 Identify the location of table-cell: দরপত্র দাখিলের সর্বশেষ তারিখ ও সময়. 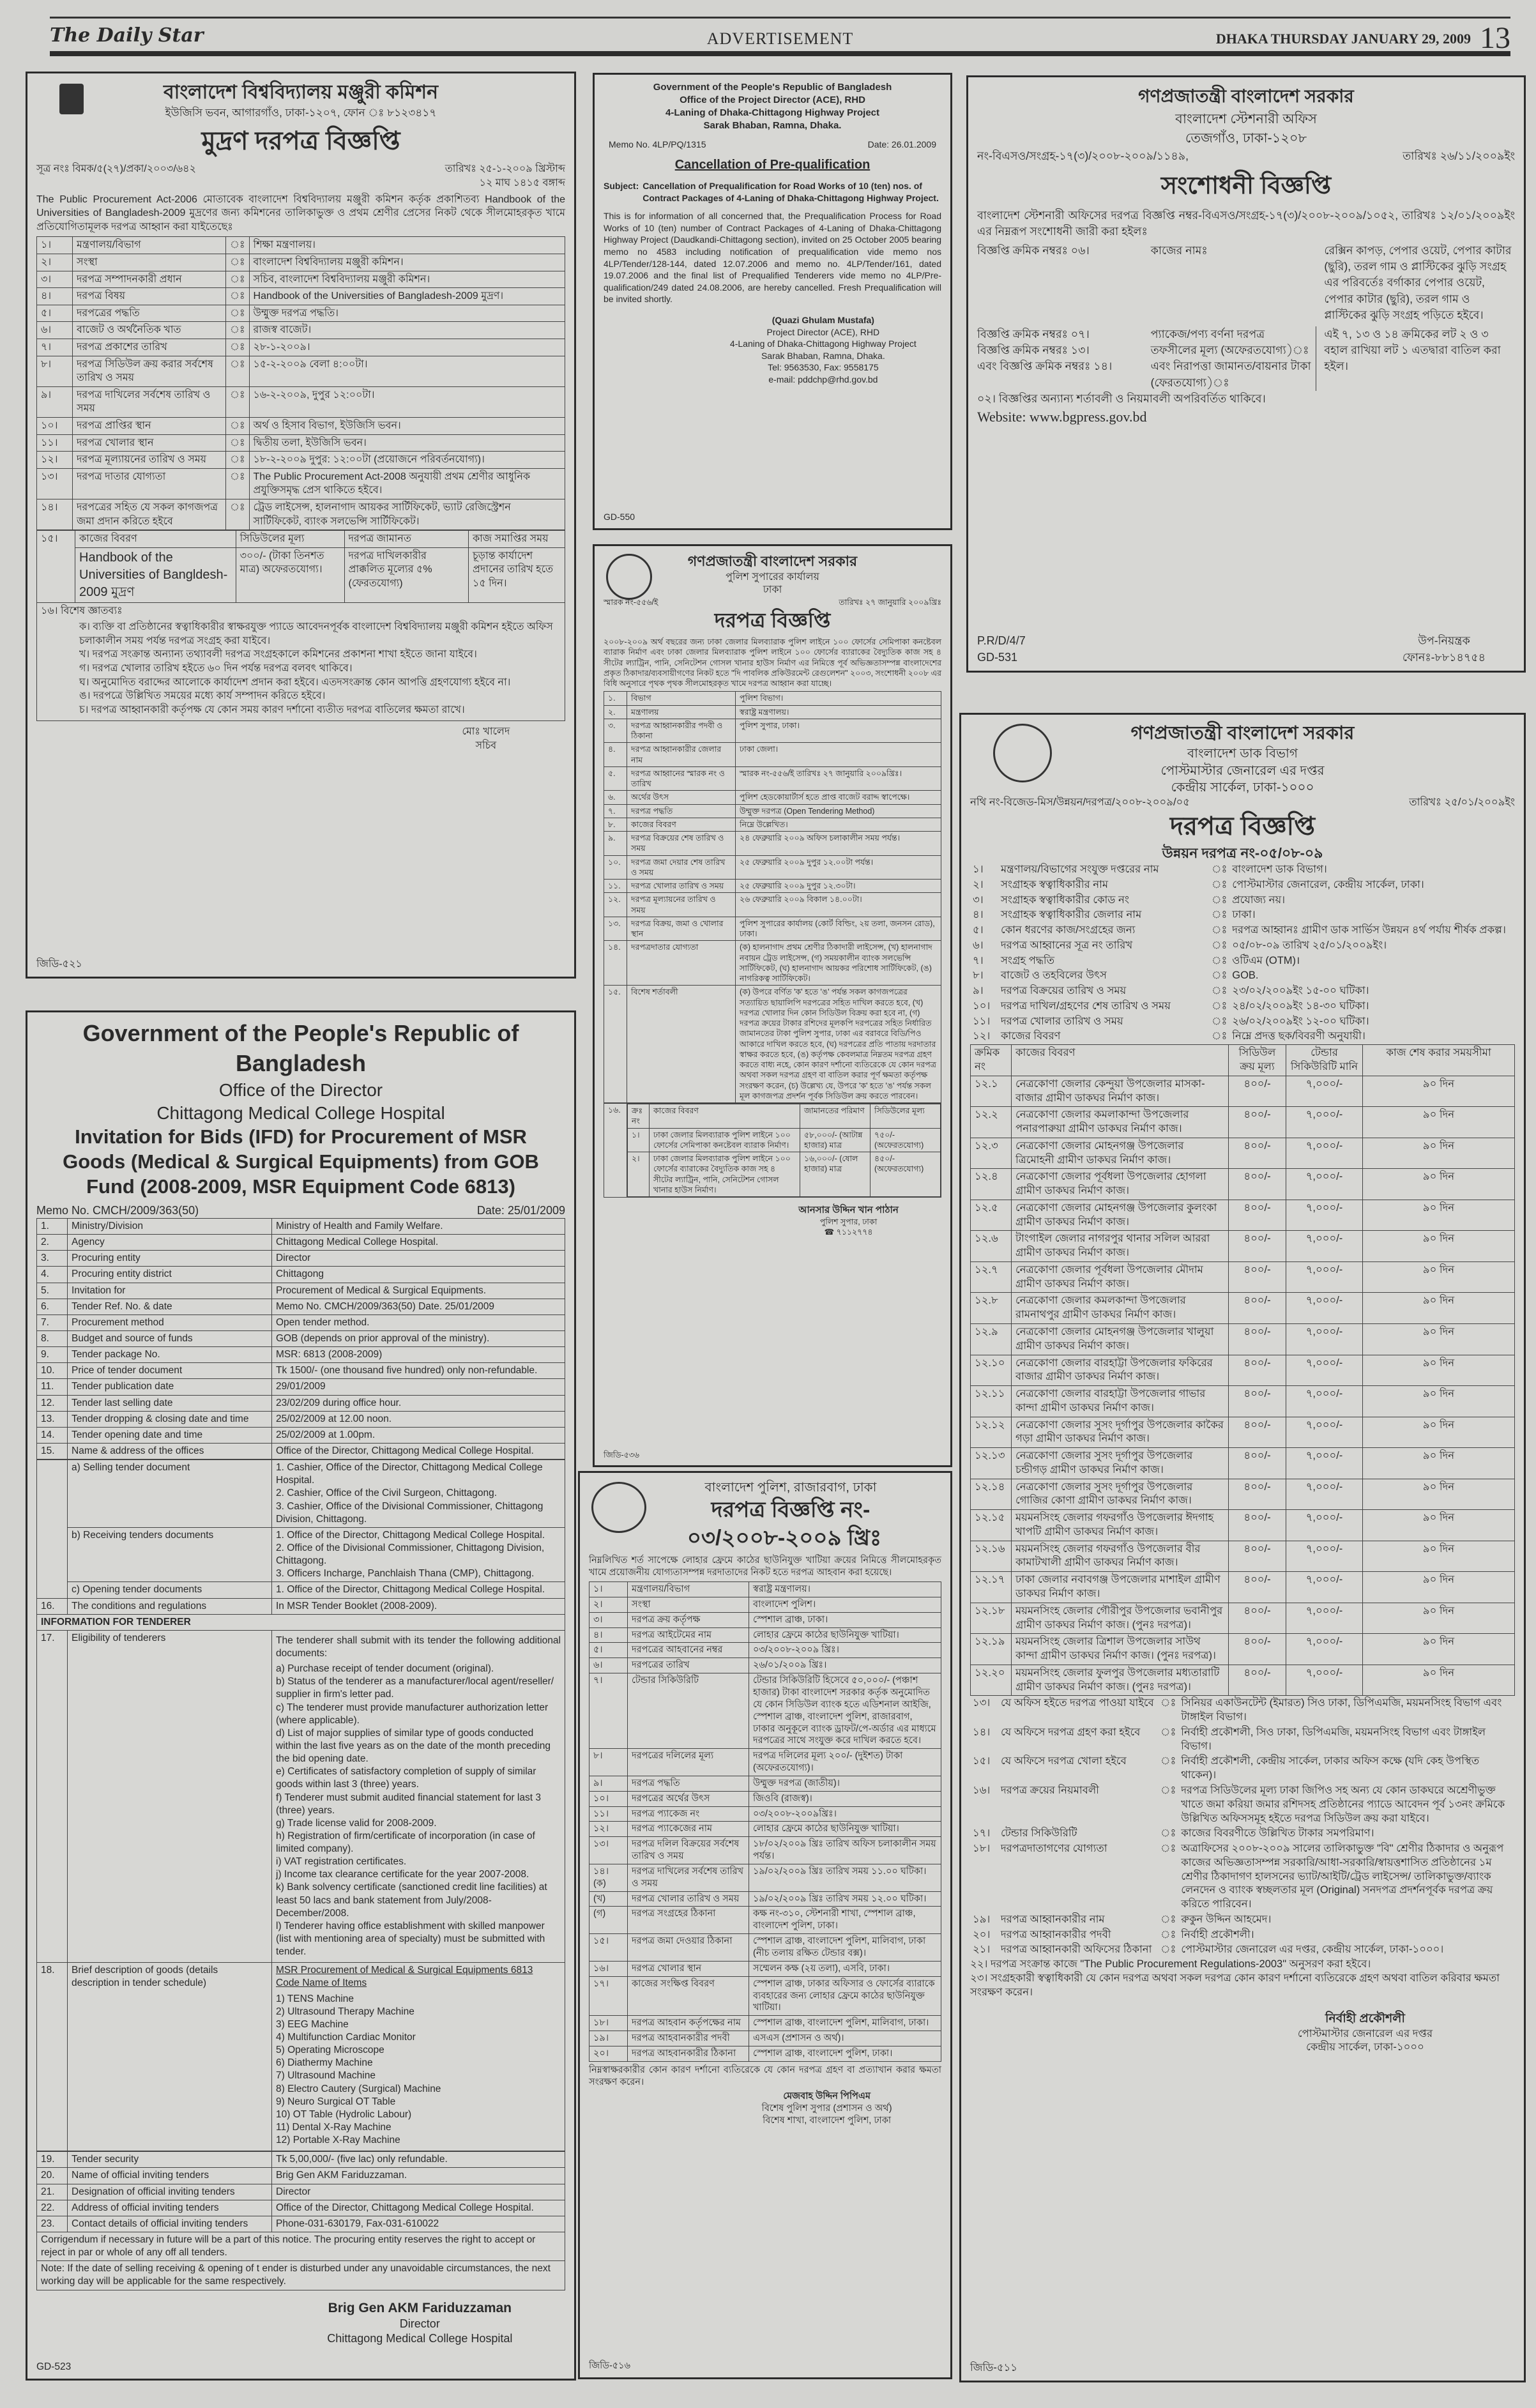
(688, 1877).